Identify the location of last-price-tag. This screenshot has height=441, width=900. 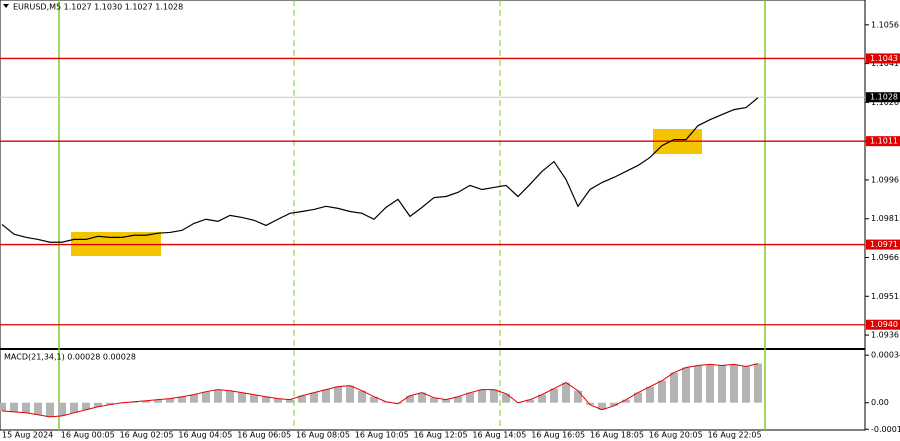
(883, 97).